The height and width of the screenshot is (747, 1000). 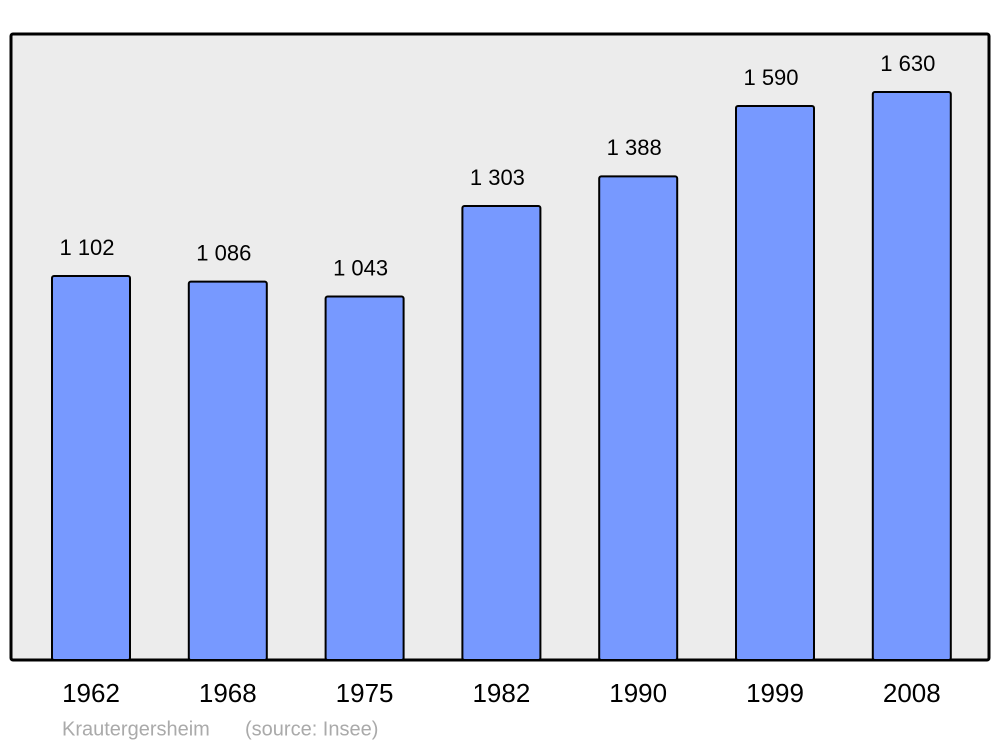 What do you see at coordinates (136, 729) in the screenshot?
I see `caption: Krautergersheim` at bounding box center [136, 729].